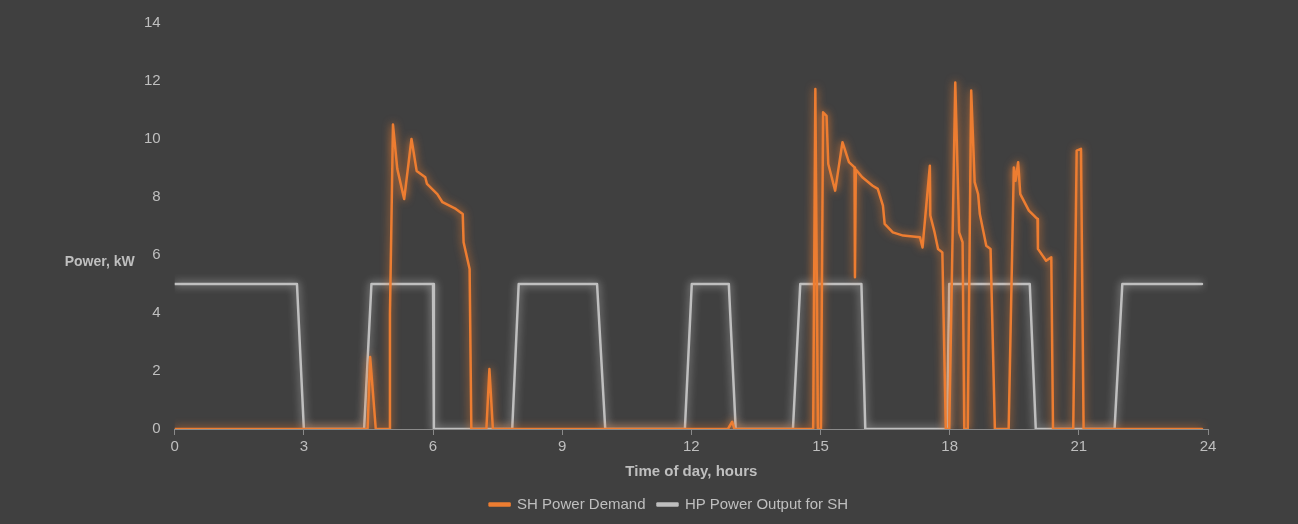 This screenshot has width=1298, height=524. I want to click on y-tick-label: 12, so click(152, 80).